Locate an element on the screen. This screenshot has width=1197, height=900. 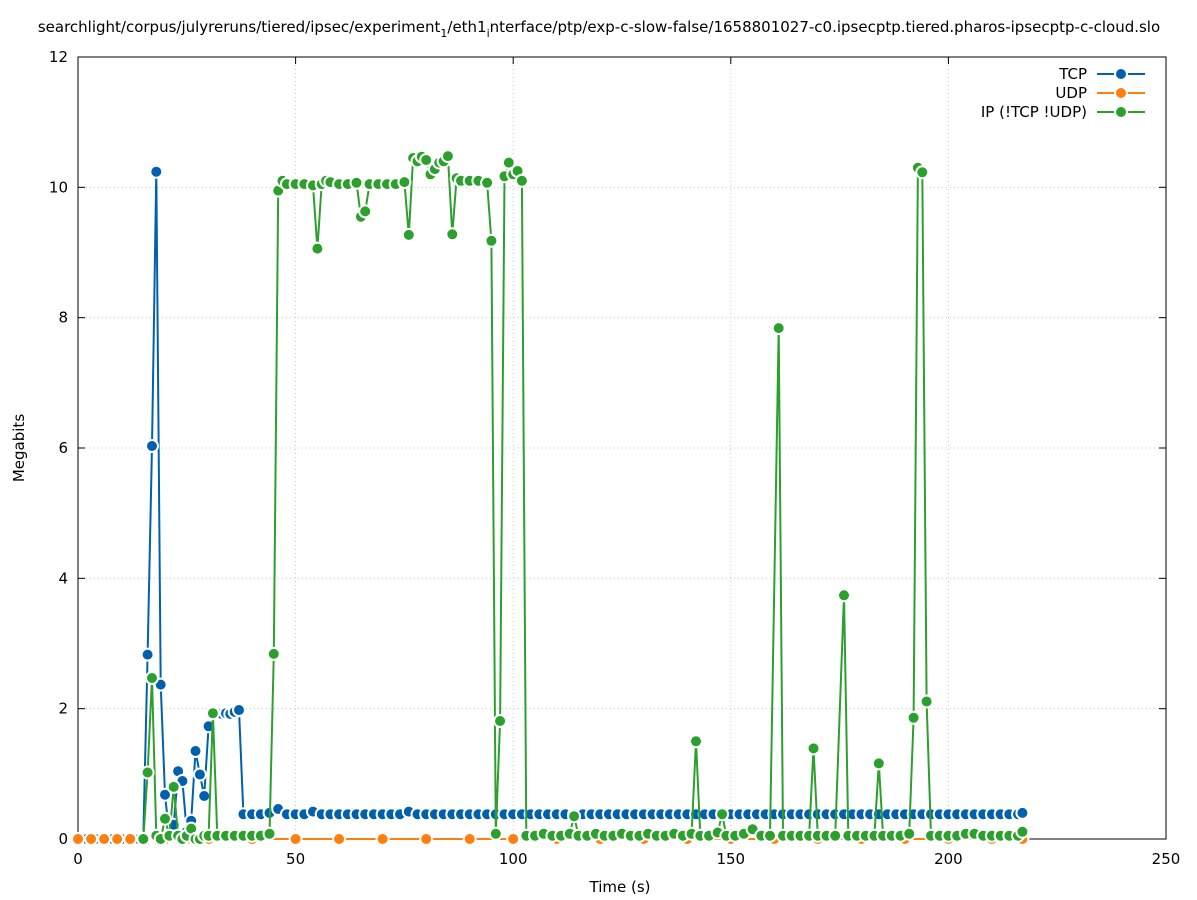
title-subscript-2: i is located at coordinates (488, 33).